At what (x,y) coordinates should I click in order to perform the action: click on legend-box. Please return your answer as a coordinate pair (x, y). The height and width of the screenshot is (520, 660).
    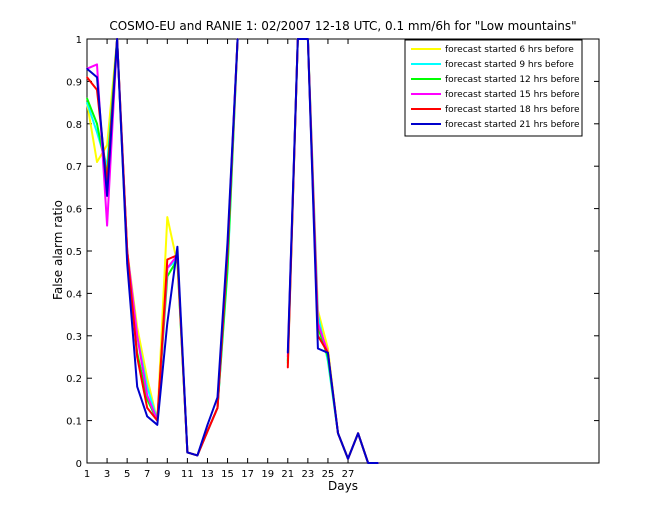
    Looking at the image, I should click on (493, 88).